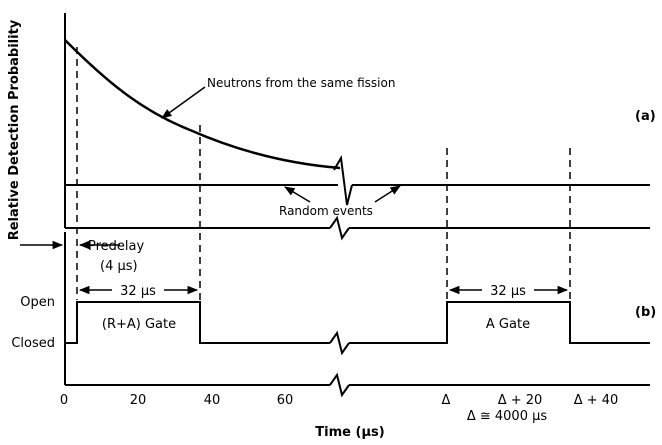 Image resolution: width=662 pixels, height=445 pixels. I want to click on decay-curve, so click(202, 104).